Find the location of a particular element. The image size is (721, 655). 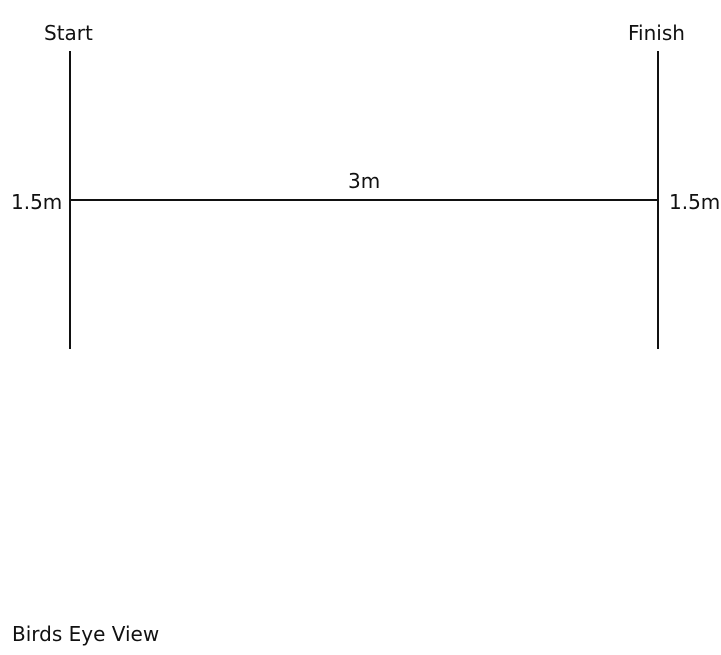

right-measure-label: 1.5m is located at coordinates (695, 202).